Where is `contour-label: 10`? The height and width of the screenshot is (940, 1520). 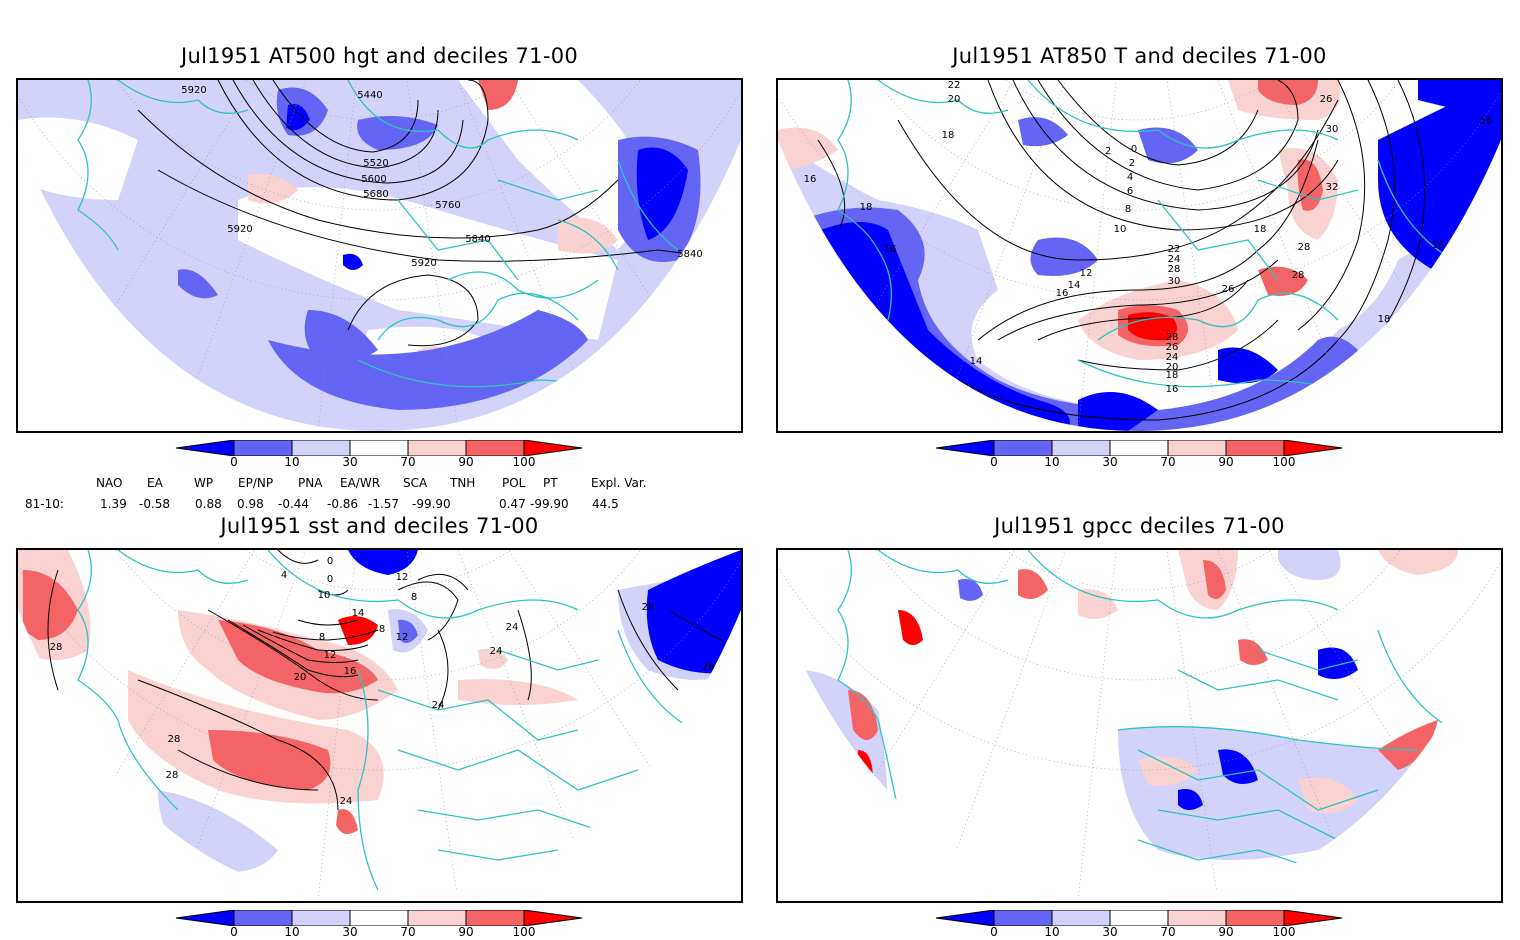
contour-label: 10 is located at coordinates (324, 595).